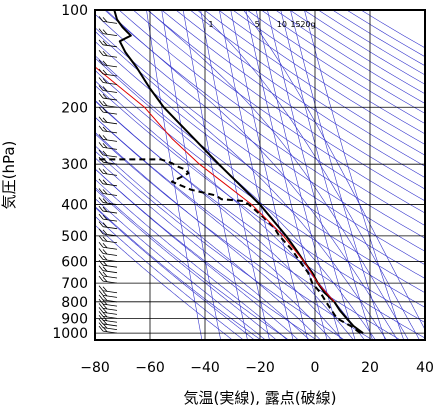  What do you see at coordinates (282, 24) in the screenshot?
I see `mixing-ratio-label: 10` at bounding box center [282, 24].